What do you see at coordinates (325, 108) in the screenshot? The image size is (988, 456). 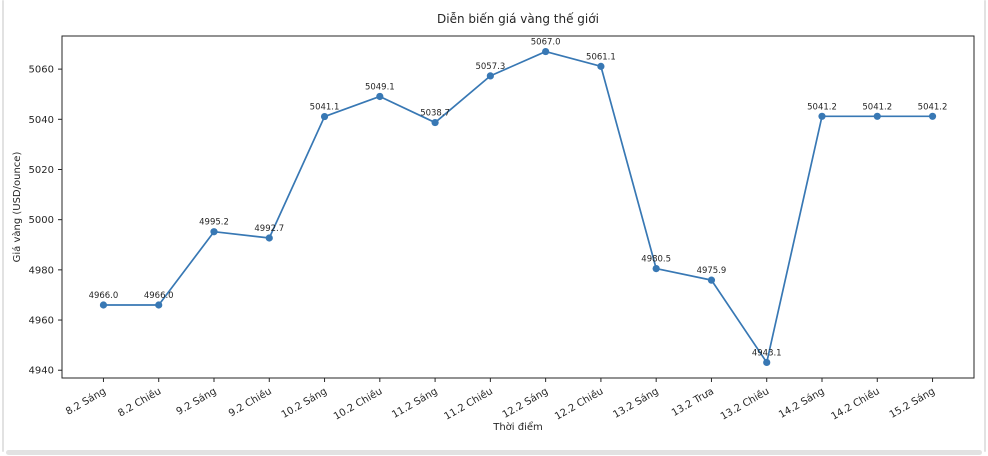 I see `value-label: 5041.1` at bounding box center [325, 108].